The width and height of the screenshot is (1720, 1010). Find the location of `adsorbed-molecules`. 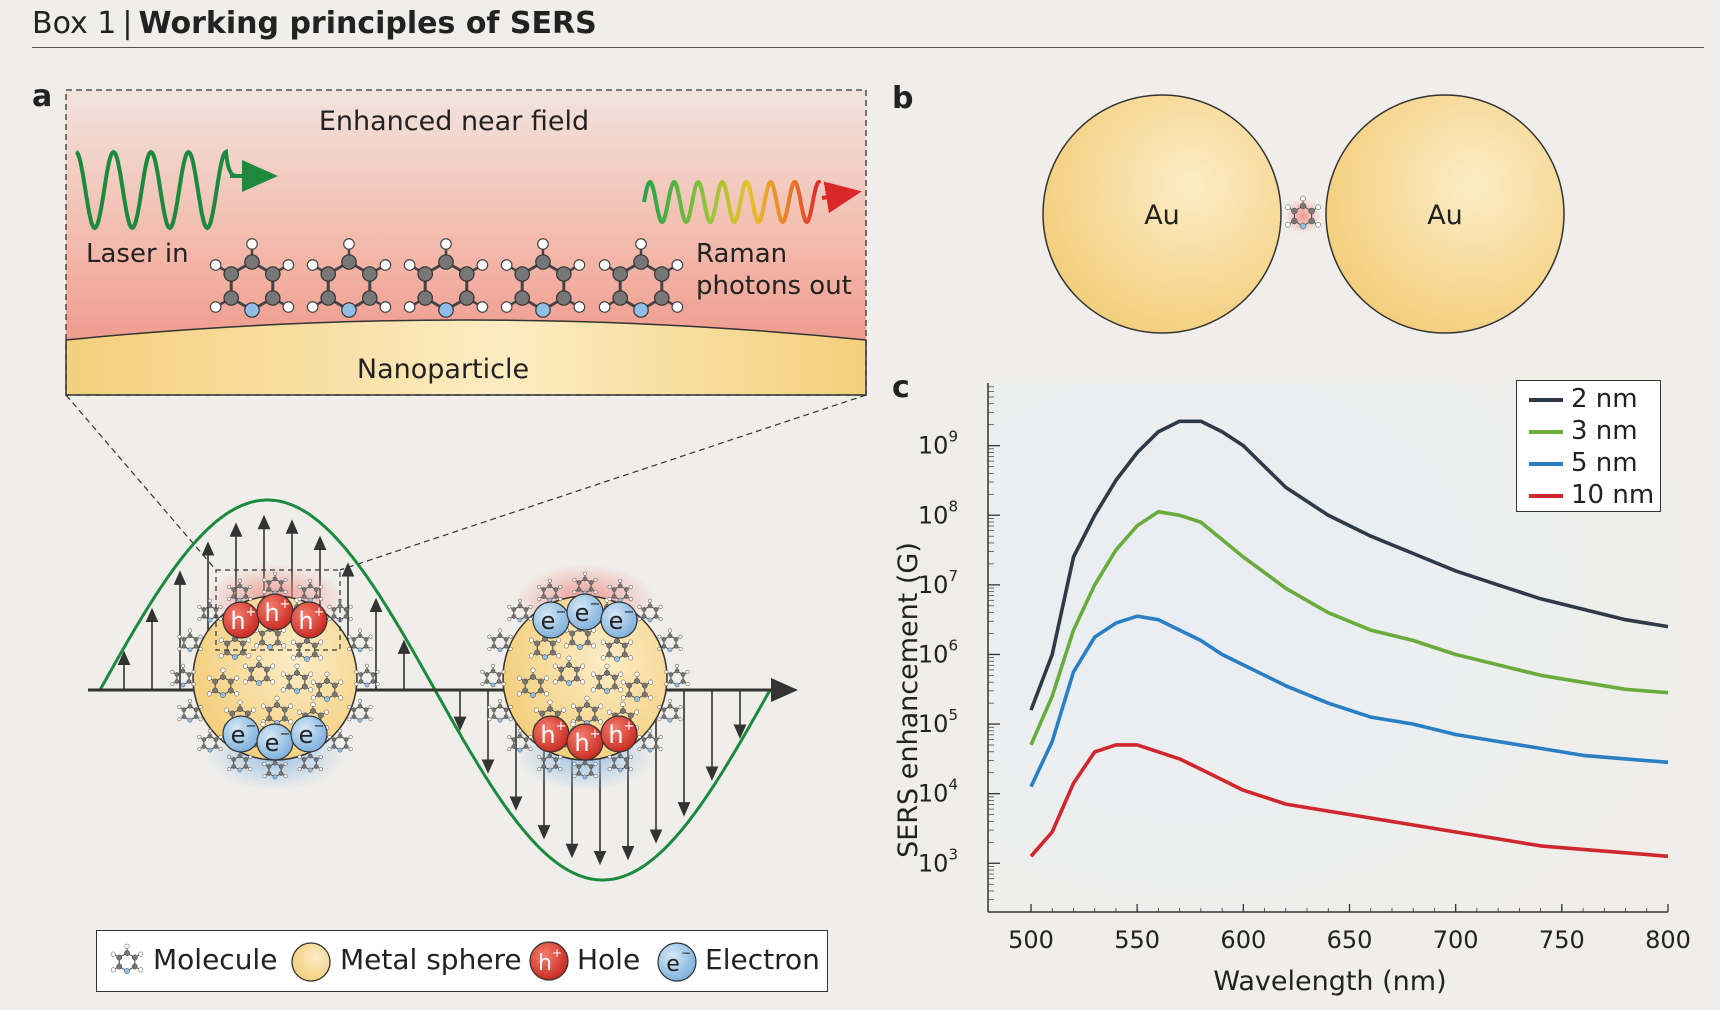

adsorbed-molecules is located at coordinates (446, 278).